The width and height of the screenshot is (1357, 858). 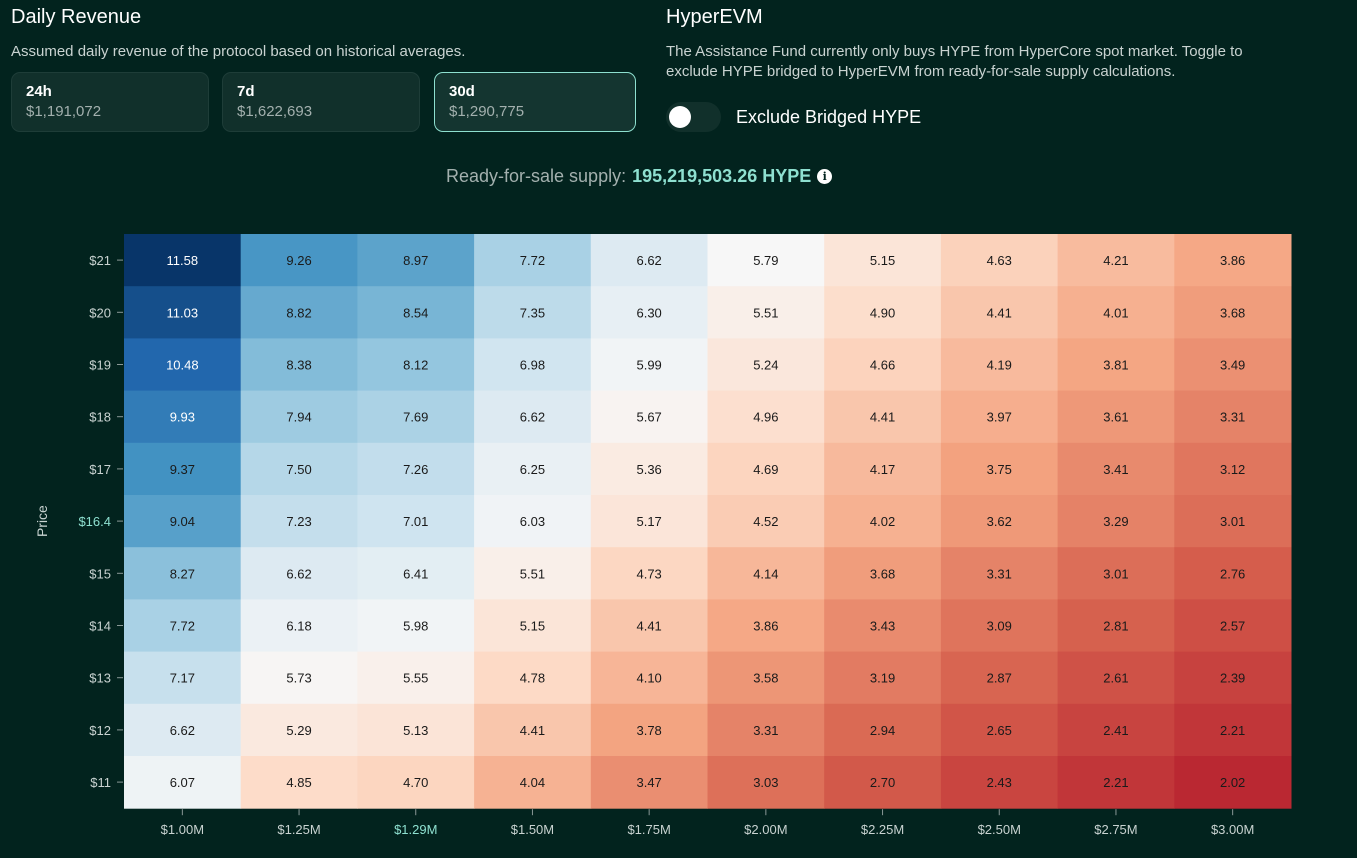 What do you see at coordinates (693, 117) in the screenshot?
I see `exclude-bridged-toggle` at bounding box center [693, 117].